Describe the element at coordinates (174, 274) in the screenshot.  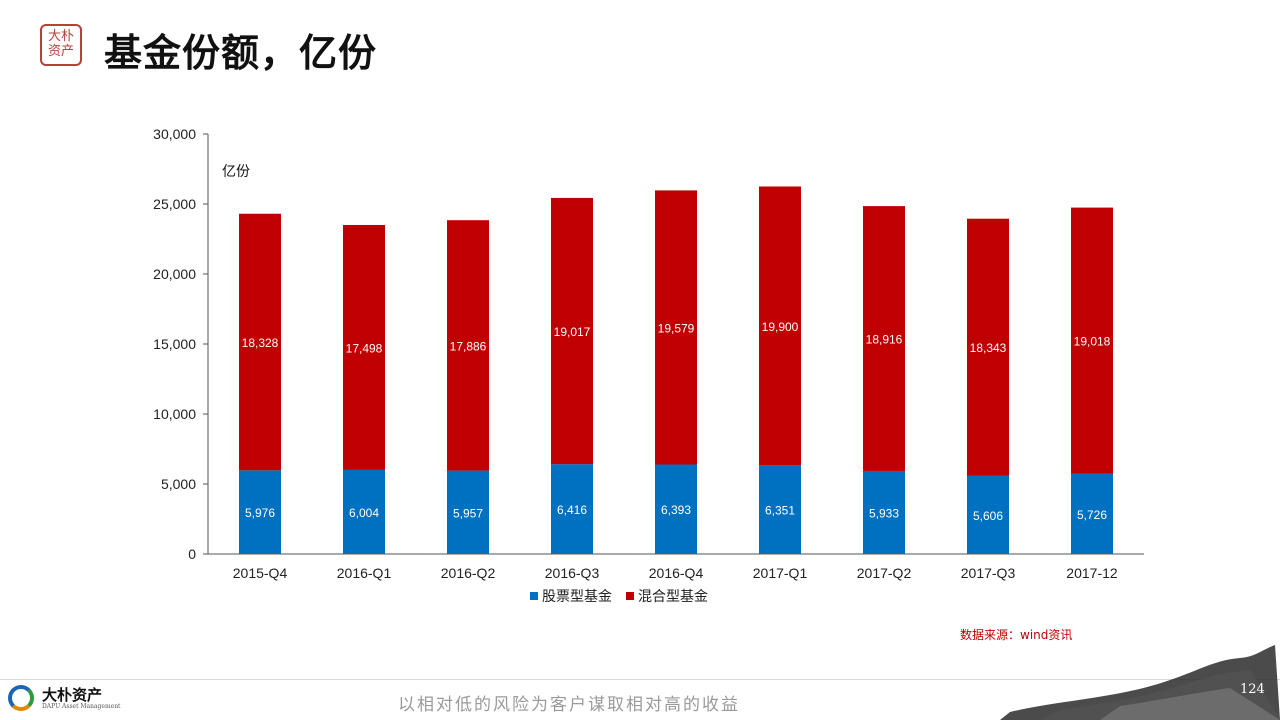
I see `y-tick-label: 20,000` at that location.